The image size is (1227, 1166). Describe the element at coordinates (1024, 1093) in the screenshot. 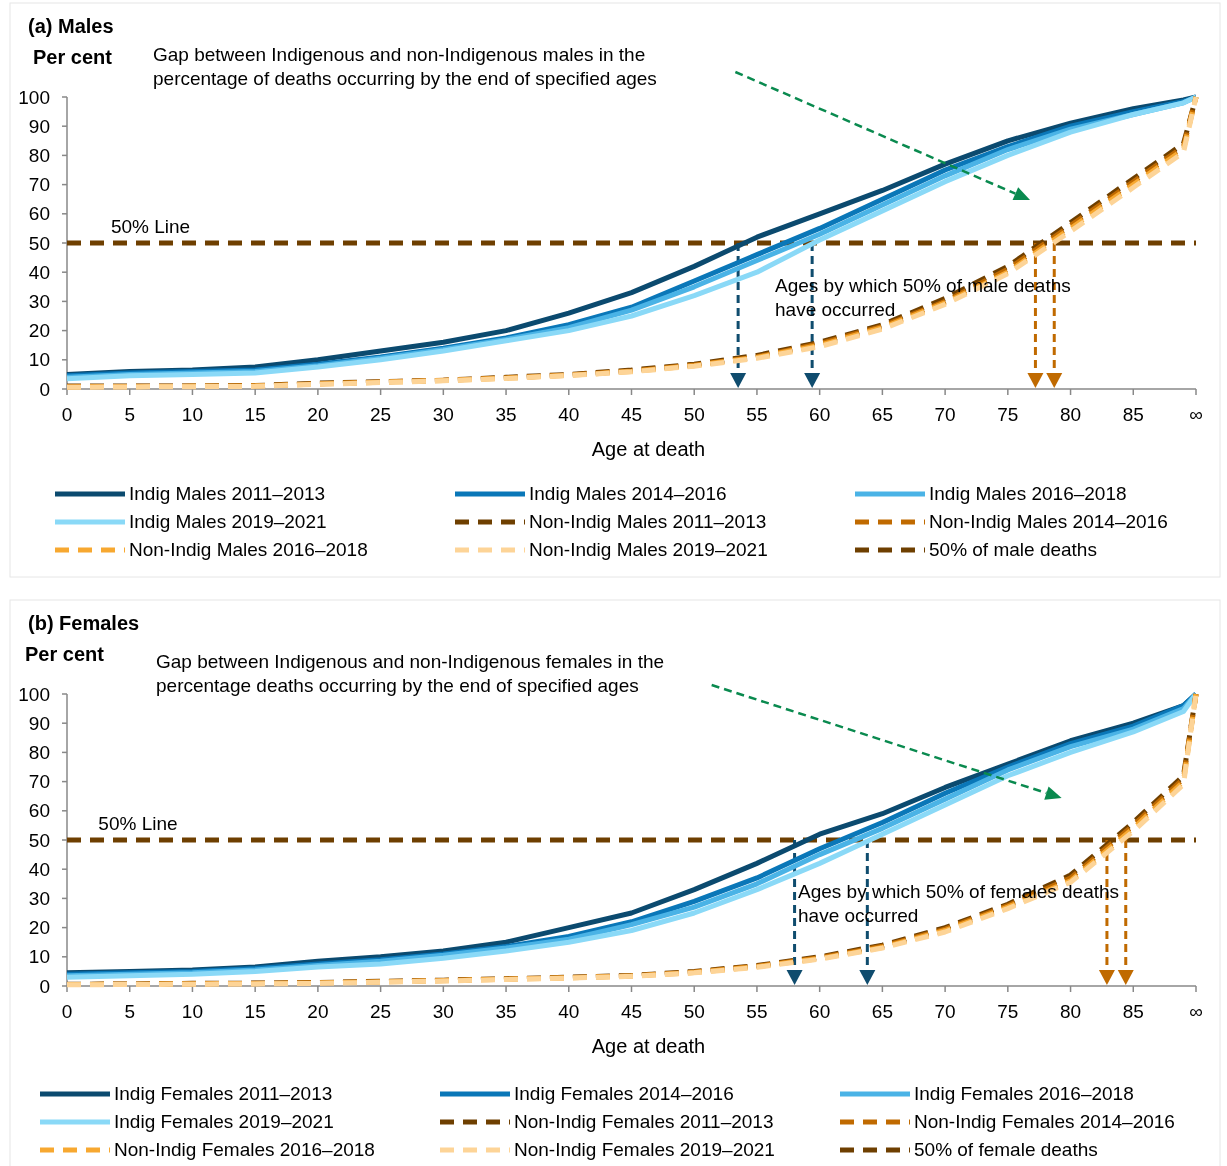

I see `legend-label: Indig Females 2016–2018` at that location.